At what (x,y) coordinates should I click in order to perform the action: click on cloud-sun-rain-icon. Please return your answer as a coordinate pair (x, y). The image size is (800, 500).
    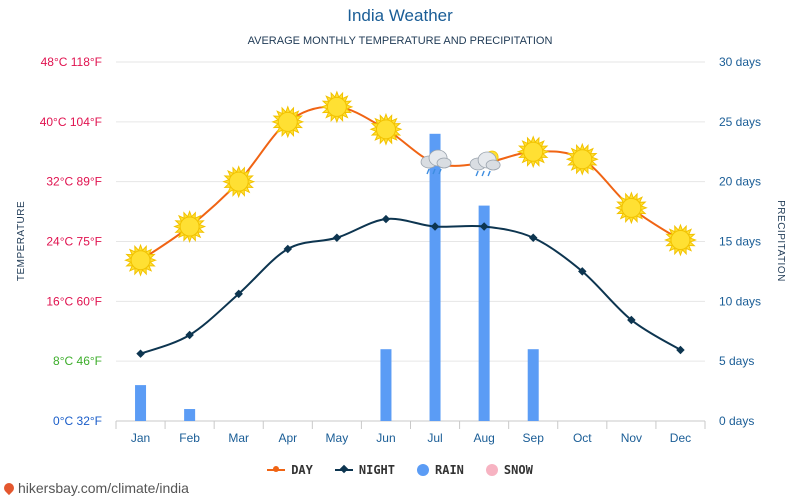
    Looking at the image, I should click on (485, 163).